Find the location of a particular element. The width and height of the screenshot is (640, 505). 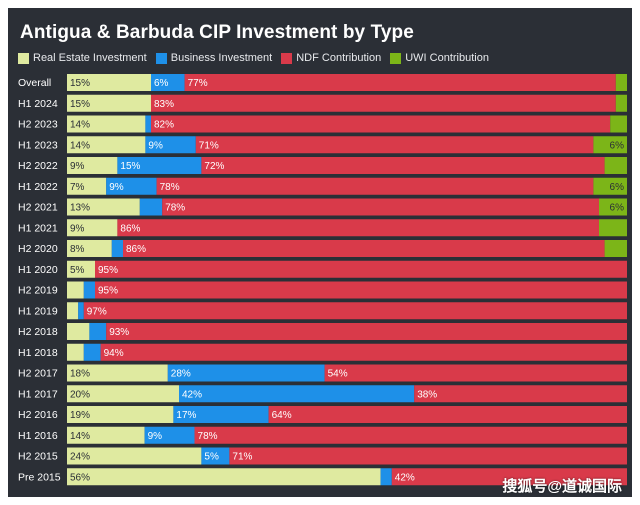

legend-label: UWI Contribution is located at coordinates (447, 58).